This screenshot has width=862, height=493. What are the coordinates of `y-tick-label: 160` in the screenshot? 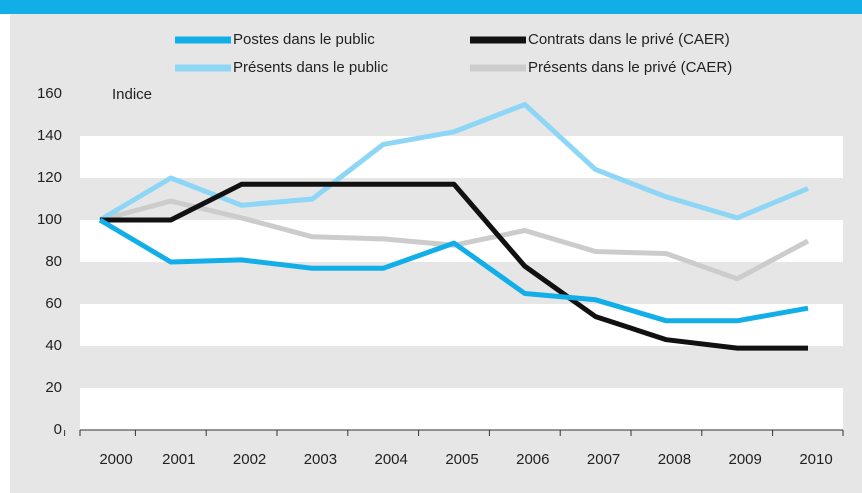 It's located at (49, 93).